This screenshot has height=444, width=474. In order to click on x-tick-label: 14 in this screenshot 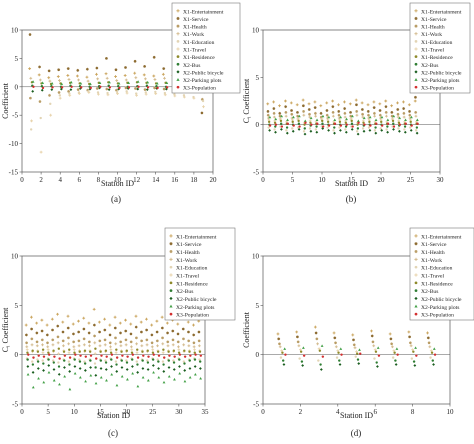, I will do `click(156, 180)`.